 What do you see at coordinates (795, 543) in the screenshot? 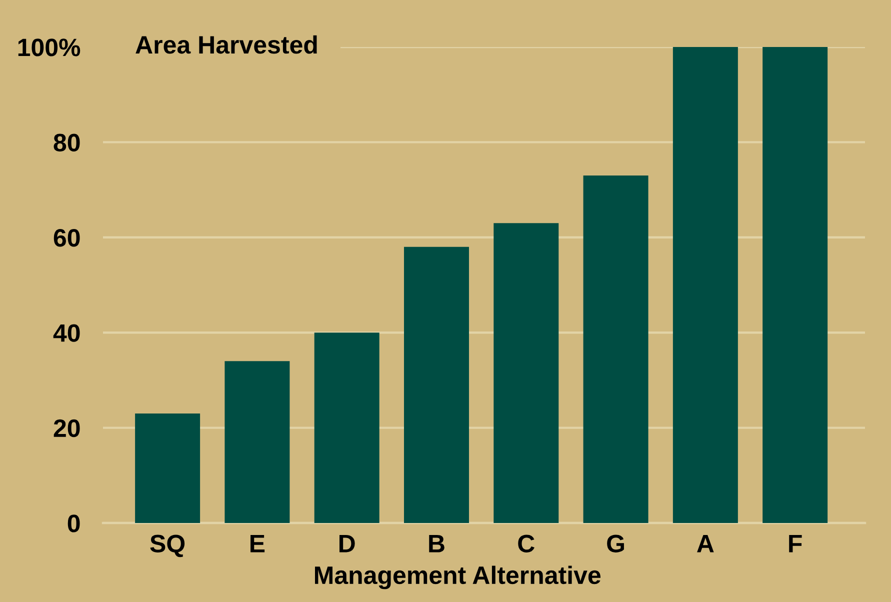
I see `x-tick-label: F` at bounding box center [795, 543].